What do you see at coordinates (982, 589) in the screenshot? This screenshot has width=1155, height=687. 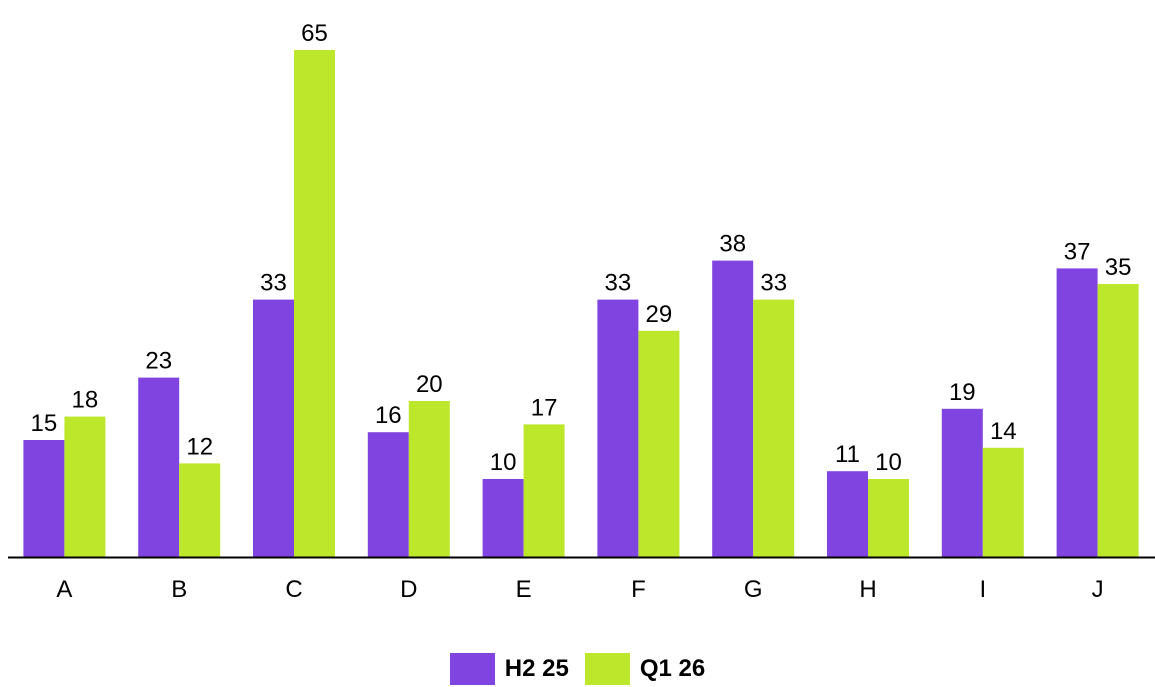 I see `x-tick-label-i: I` at bounding box center [982, 589].